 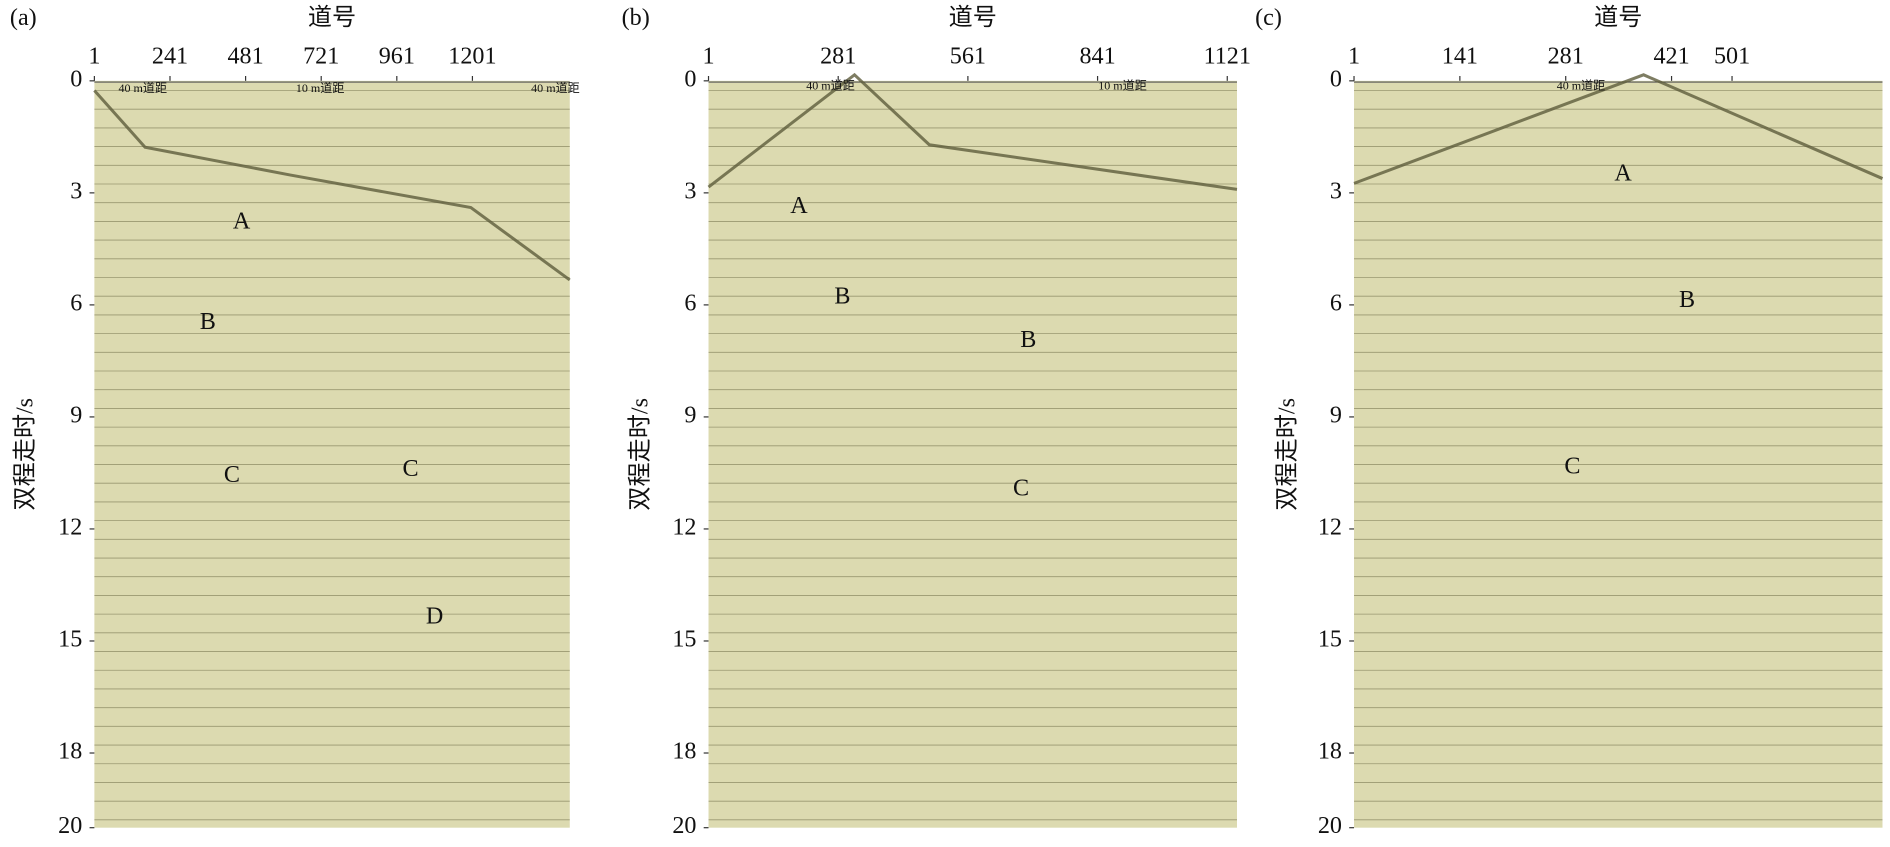 What do you see at coordinates (472, 55) in the screenshot?
I see `x-tick-label: 1201` at bounding box center [472, 55].